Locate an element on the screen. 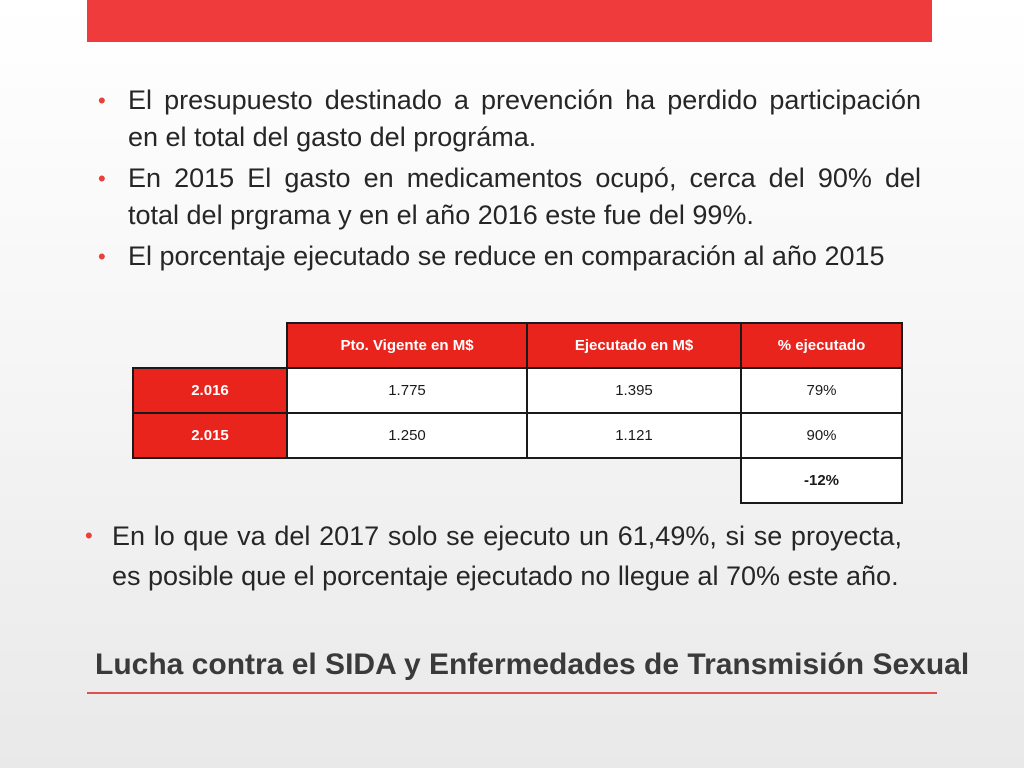 The width and height of the screenshot is (1024, 768). row-year-cell: 2.016 is located at coordinates (210, 390).